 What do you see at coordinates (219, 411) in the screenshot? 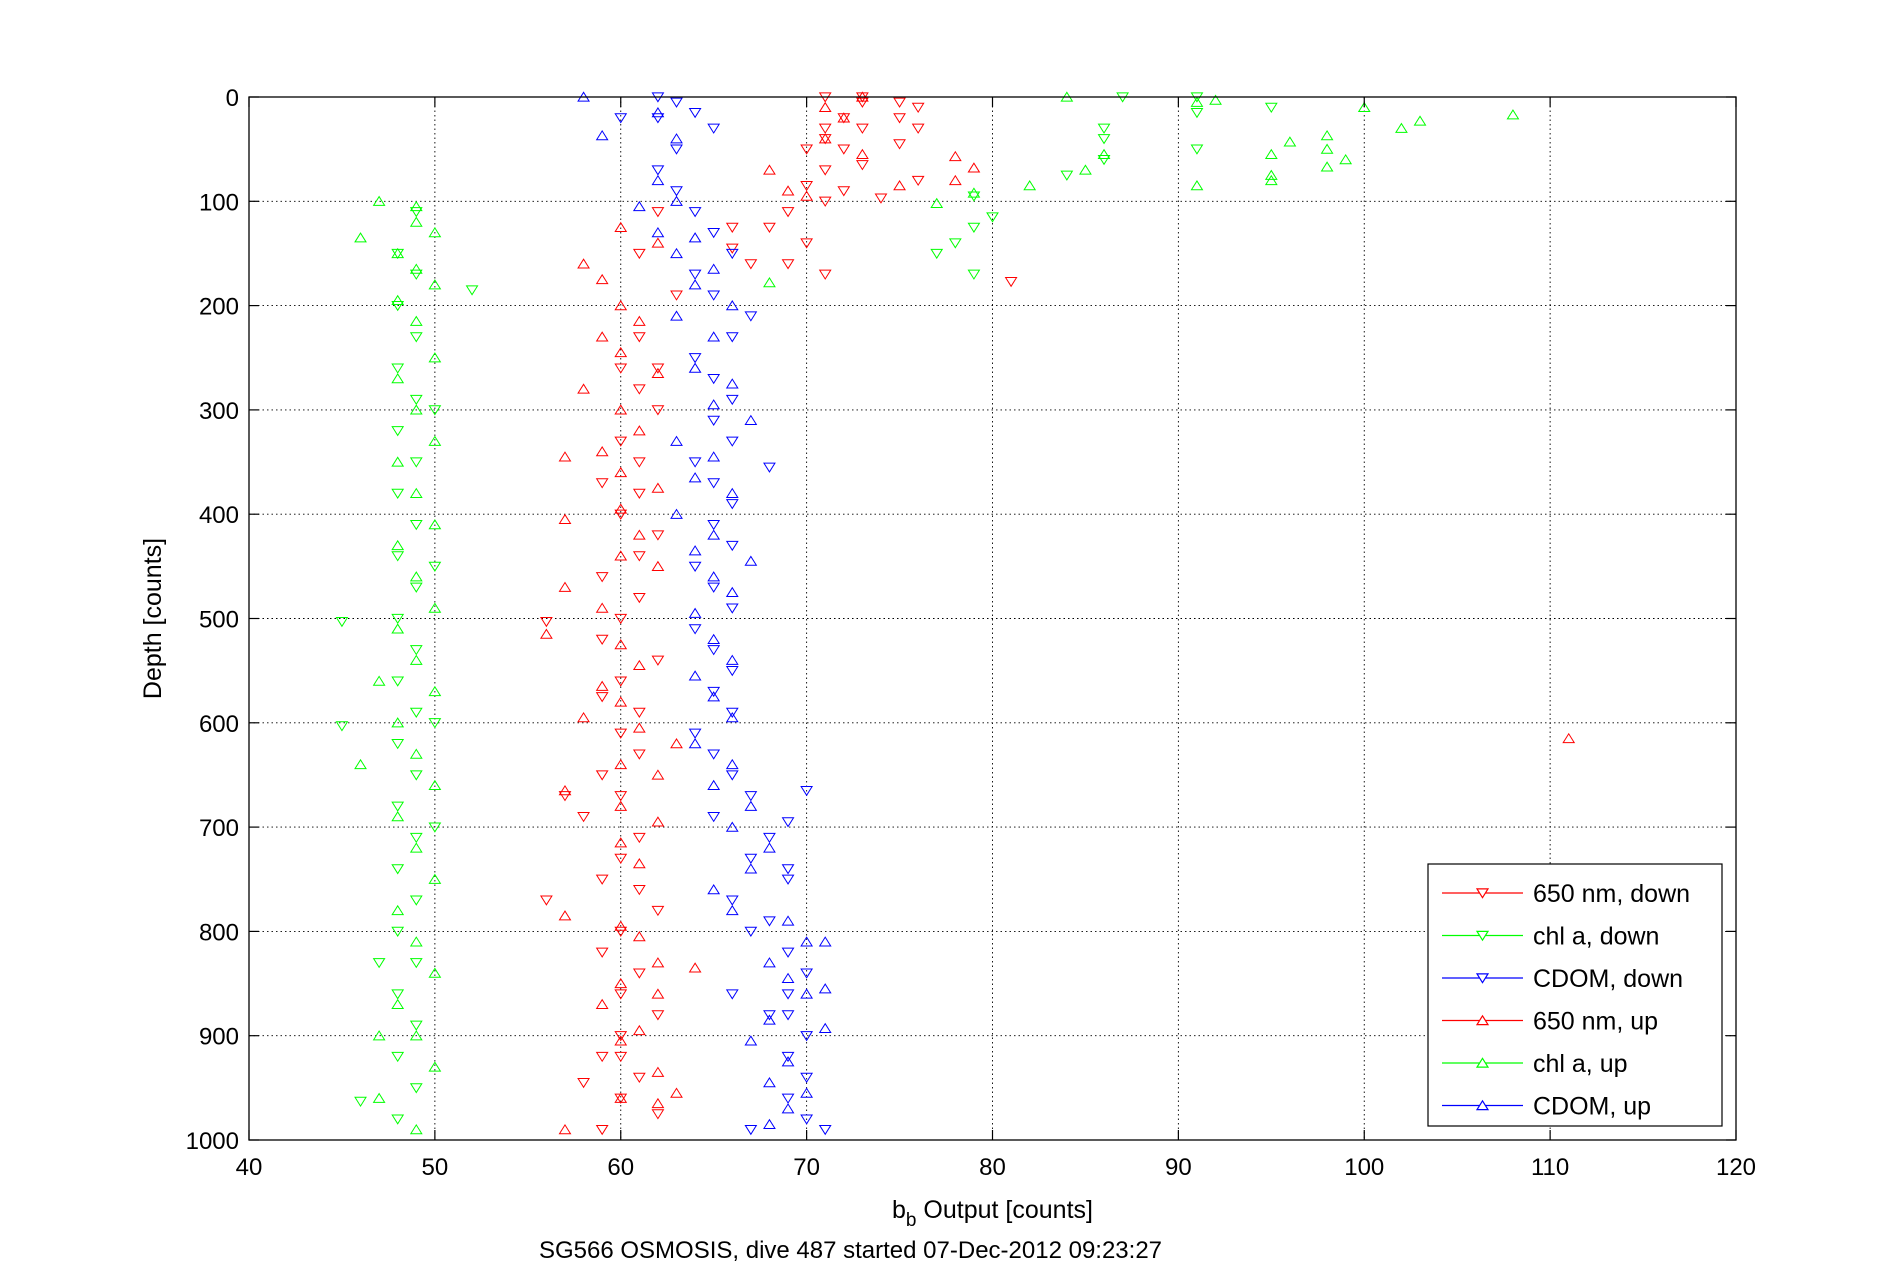
I see `y-tick-label: 300` at bounding box center [219, 411].